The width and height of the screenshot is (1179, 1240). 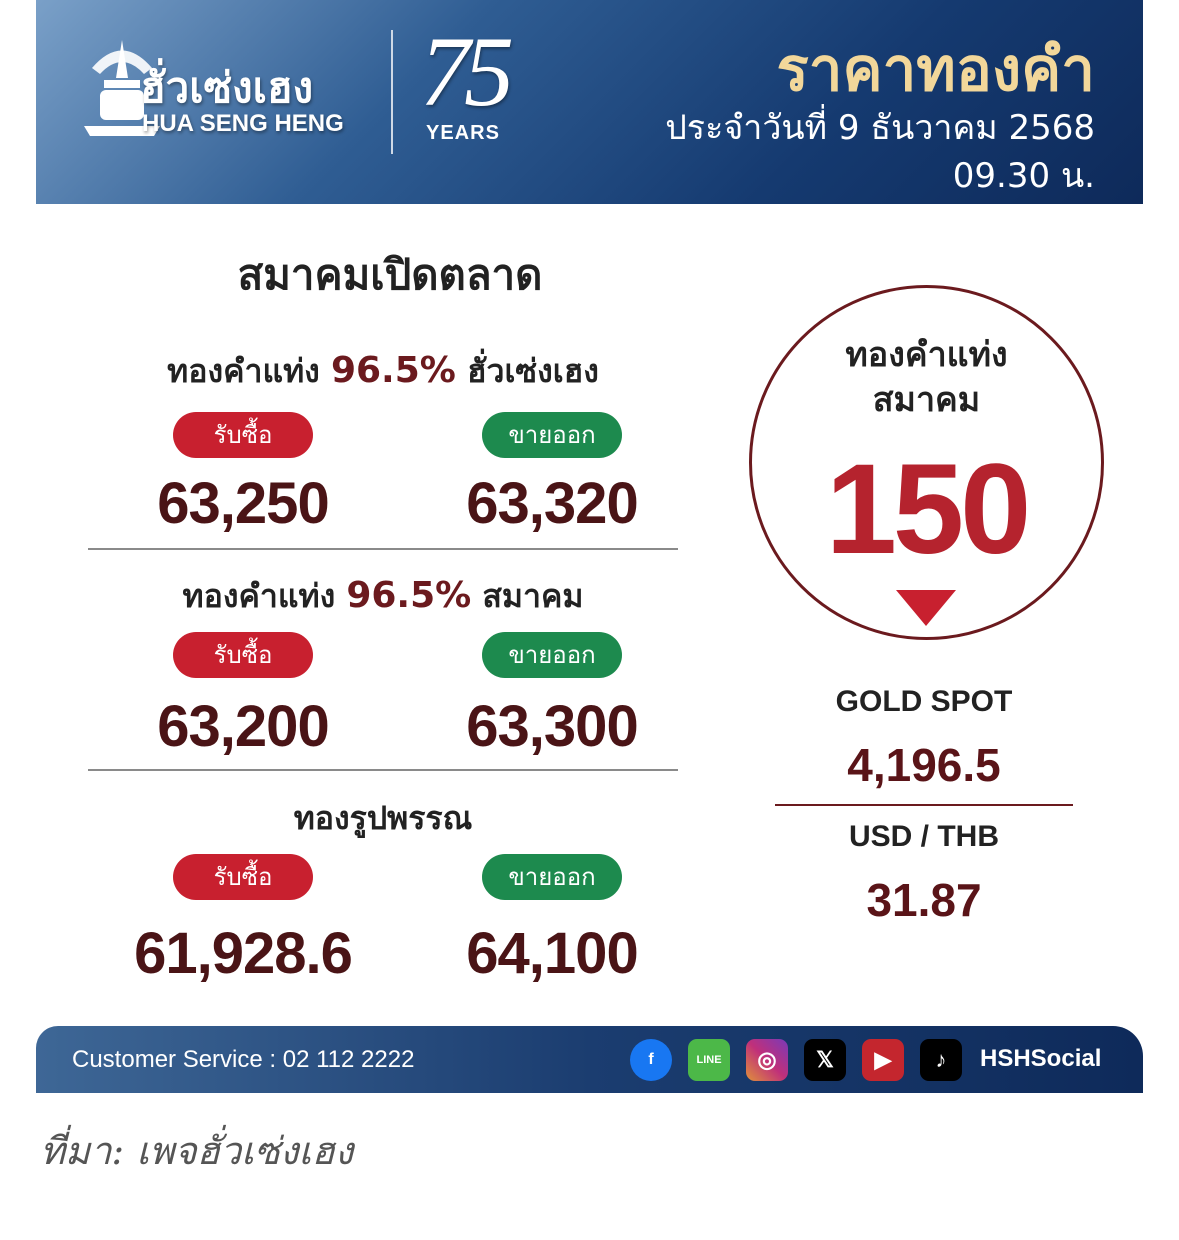 I want to click on down-arrow-icon, so click(x=926, y=608).